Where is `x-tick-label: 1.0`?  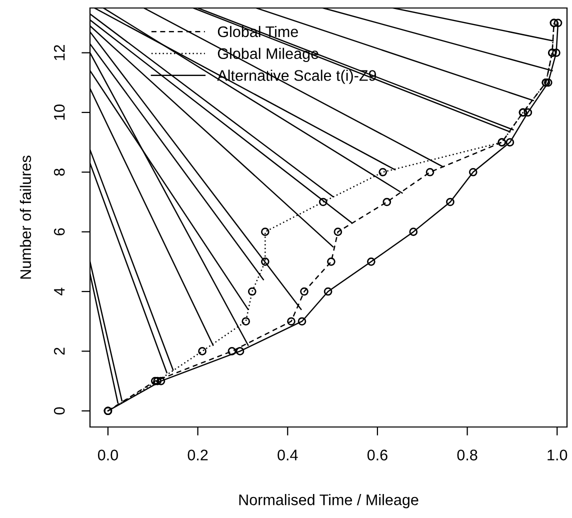 x-tick-label: 1.0 is located at coordinates (558, 455).